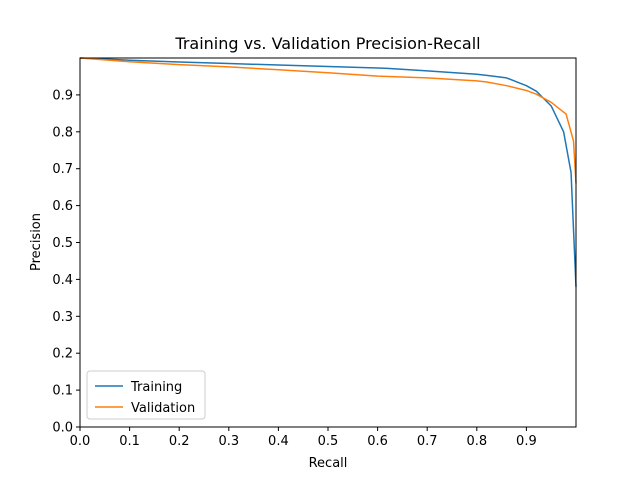  What do you see at coordinates (526, 441) in the screenshot?
I see `x-tick-label: 0.9` at bounding box center [526, 441].